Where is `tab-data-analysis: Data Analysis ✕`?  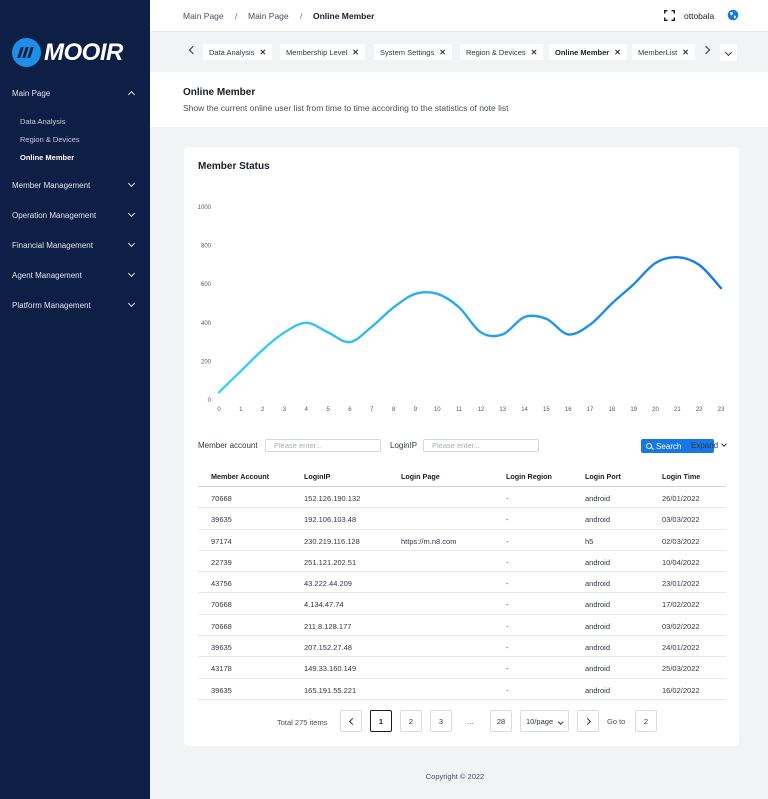
tab-data-analysis: Data Analysis ✕ is located at coordinates (238, 52).